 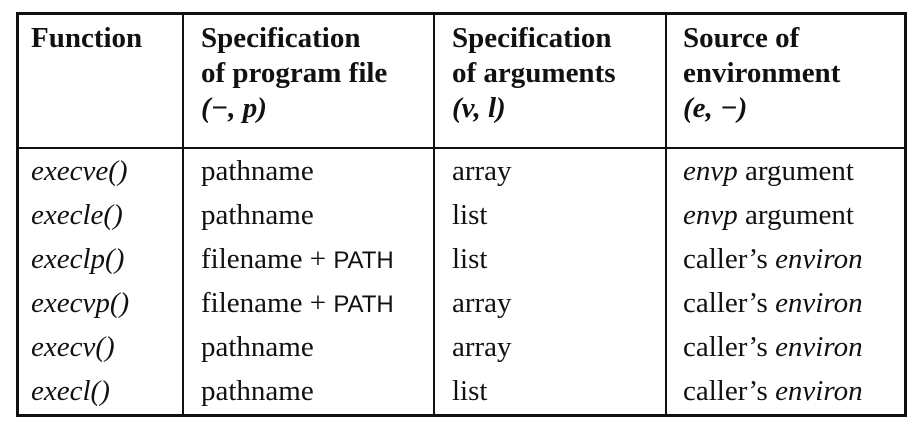 What do you see at coordinates (70, 391) in the screenshot?
I see `function-name: execl()` at bounding box center [70, 391].